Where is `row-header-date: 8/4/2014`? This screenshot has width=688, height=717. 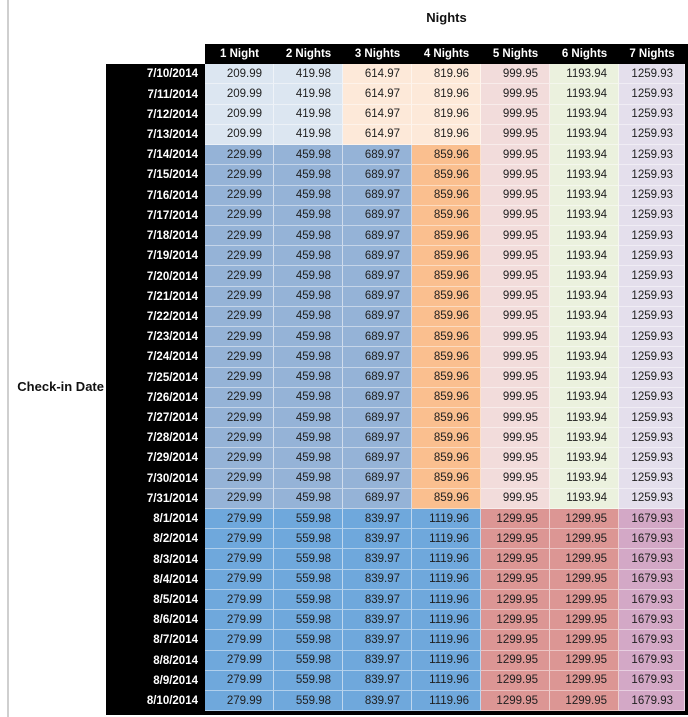
row-header-date: 8/4/2014 is located at coordinates (155, 579).